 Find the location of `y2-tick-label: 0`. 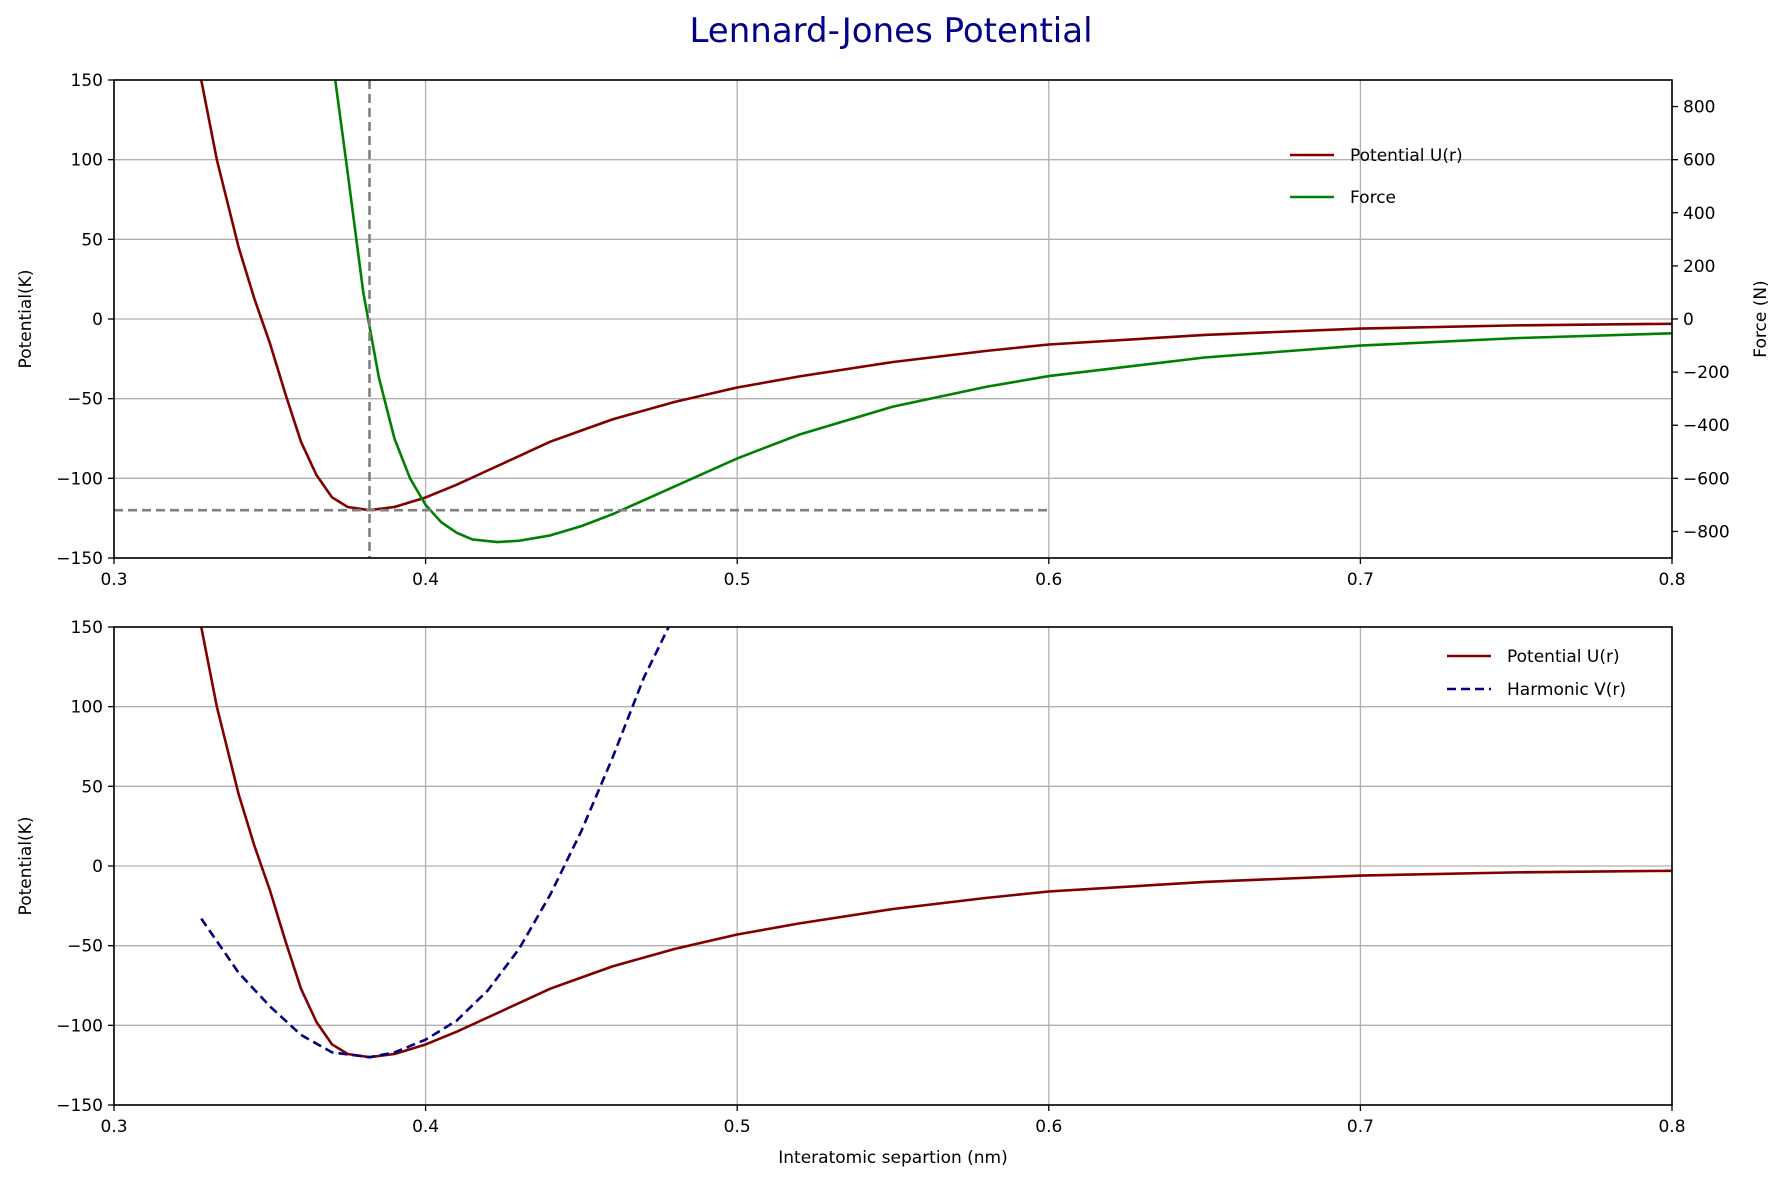

y2-tick-label: 0 is located at coordinates (1688, 320).